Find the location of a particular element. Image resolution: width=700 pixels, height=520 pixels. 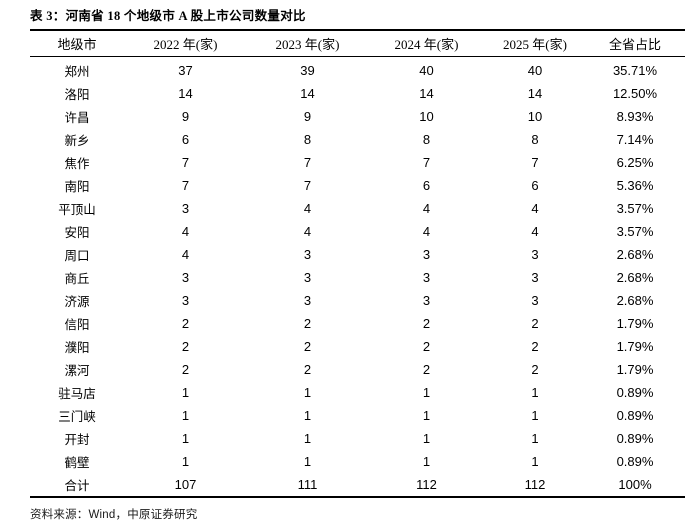

y2024-cell: 8 is located at coordinates (426, 139).